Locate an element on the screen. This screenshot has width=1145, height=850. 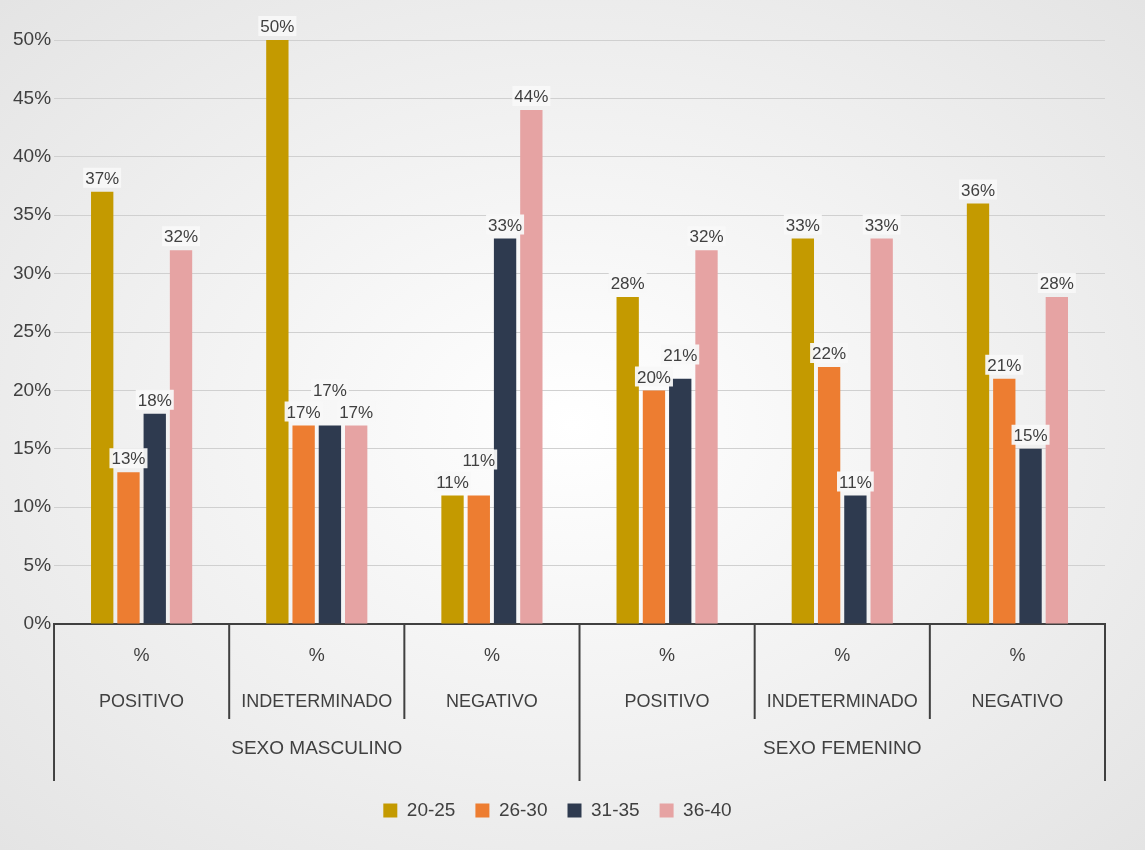
y-tick-label: 35% is located at coordinates (32, 214).